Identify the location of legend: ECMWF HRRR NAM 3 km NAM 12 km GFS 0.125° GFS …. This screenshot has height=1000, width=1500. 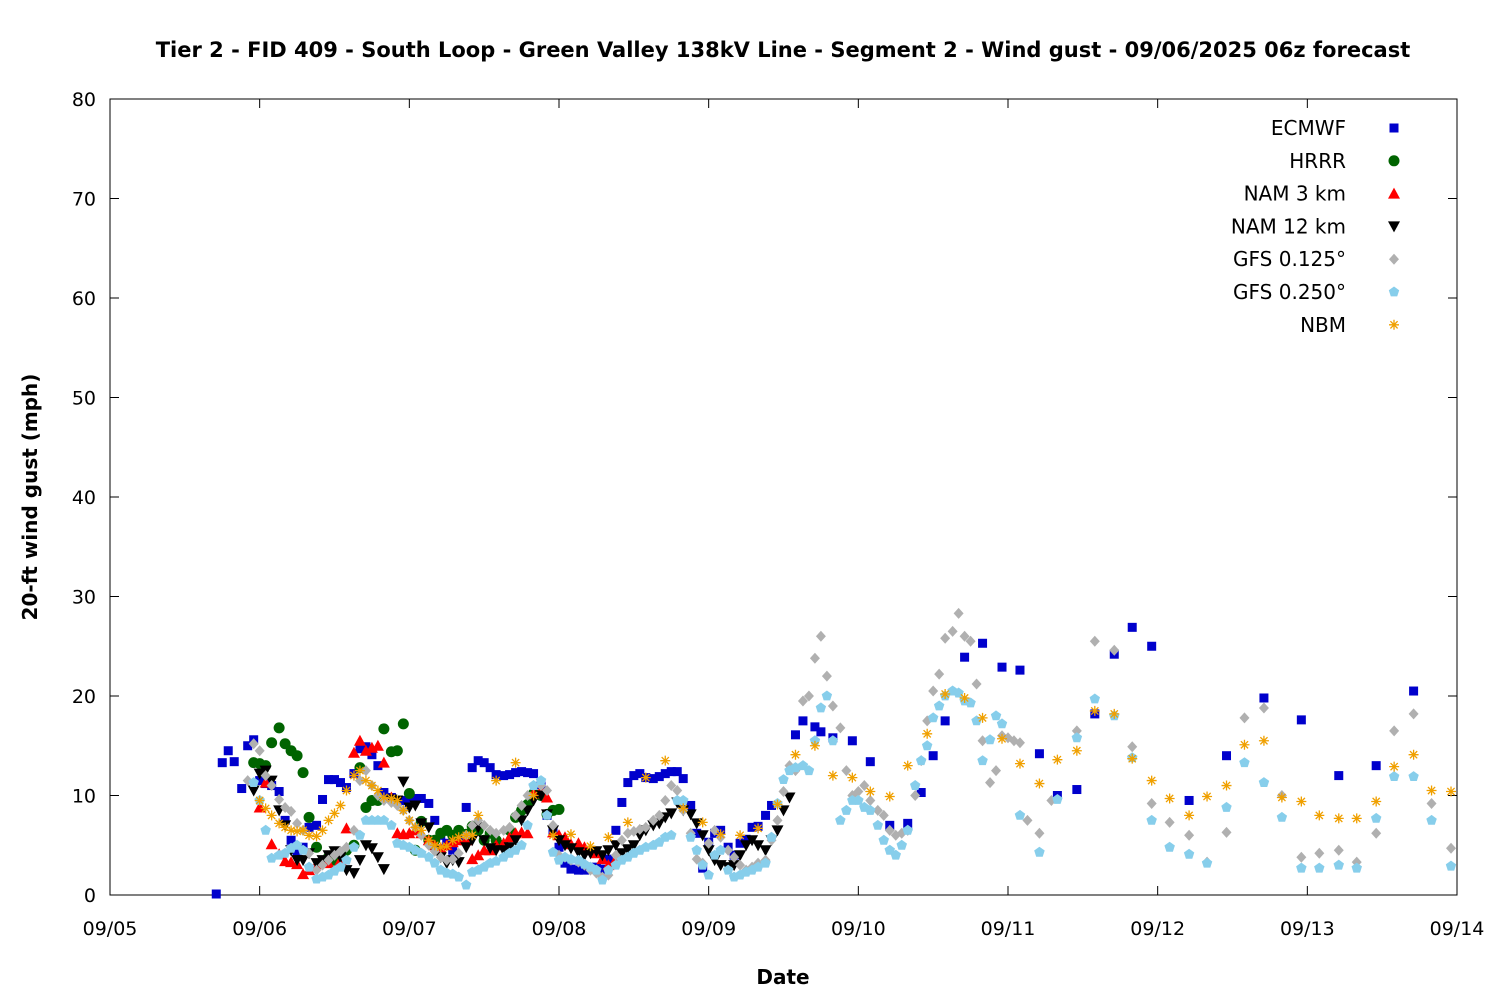
(1315, 226).